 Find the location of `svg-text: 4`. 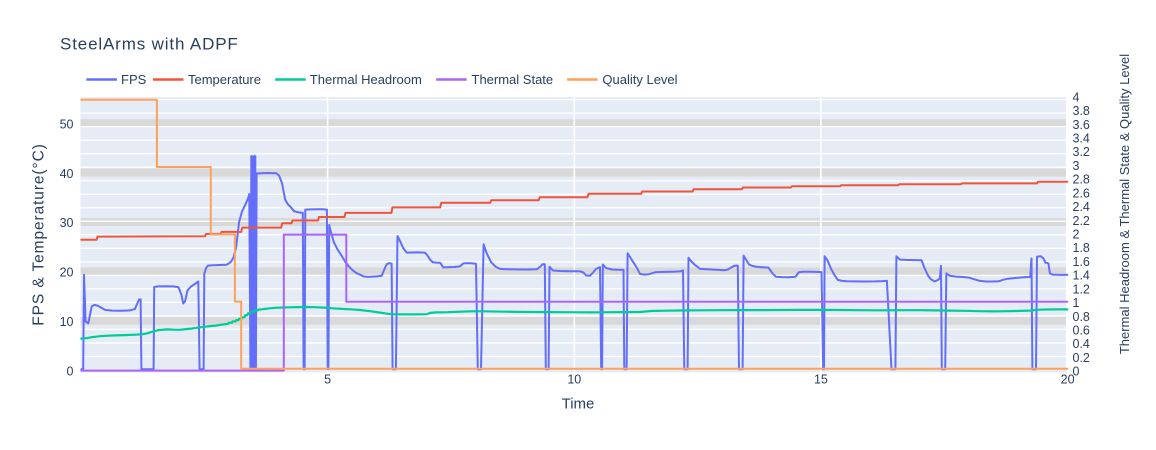

svg-text: 4 is located at coordinates (1076, 97).